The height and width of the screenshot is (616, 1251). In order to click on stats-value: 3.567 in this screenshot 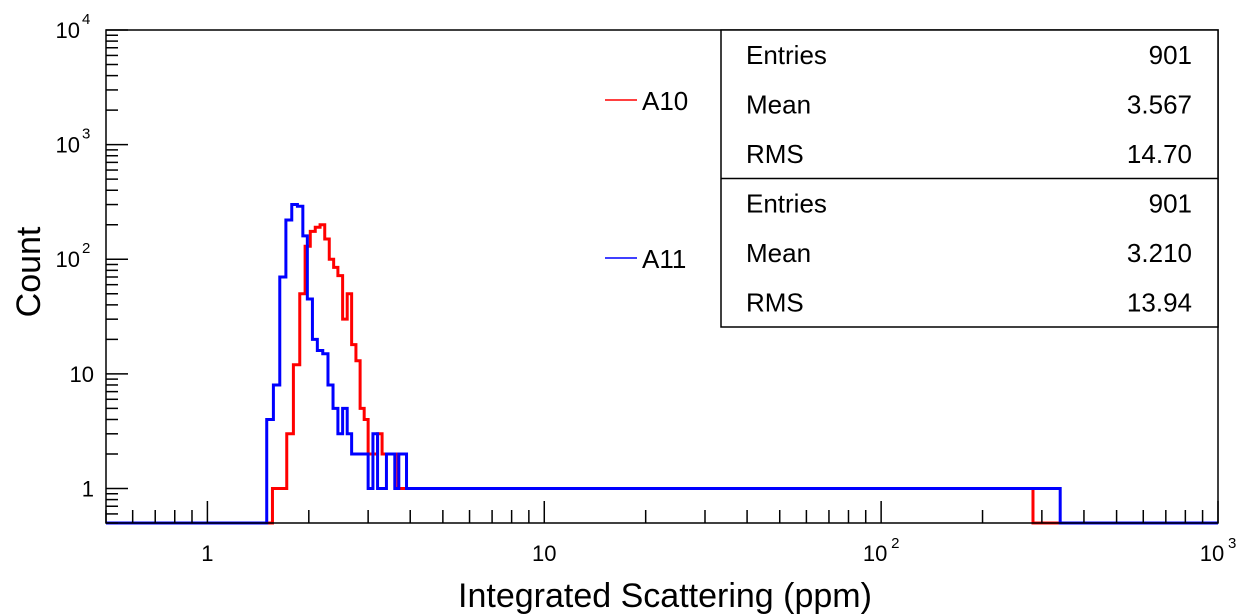, I will do `click(1159, 104)`.